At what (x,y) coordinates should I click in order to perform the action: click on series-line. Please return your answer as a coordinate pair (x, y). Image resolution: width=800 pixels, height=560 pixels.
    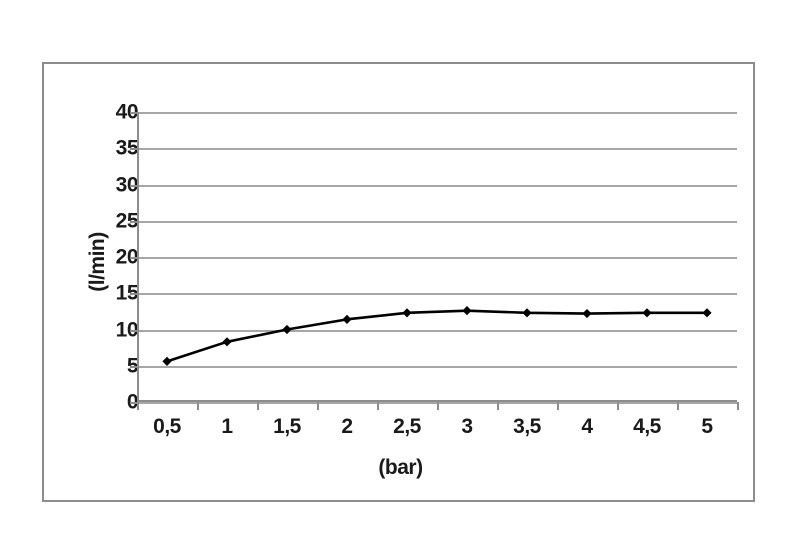
    Looking at the image, I should click on (436, 336).